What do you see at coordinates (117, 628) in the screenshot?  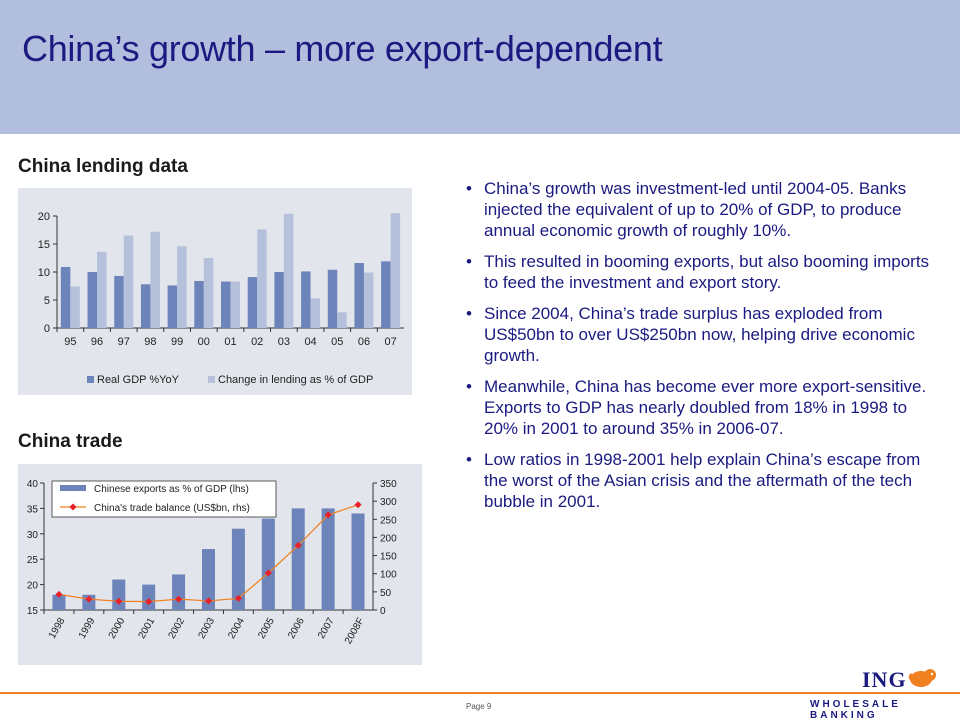 I see `x-tick-label: 2000` at bounding box center [117, 628].